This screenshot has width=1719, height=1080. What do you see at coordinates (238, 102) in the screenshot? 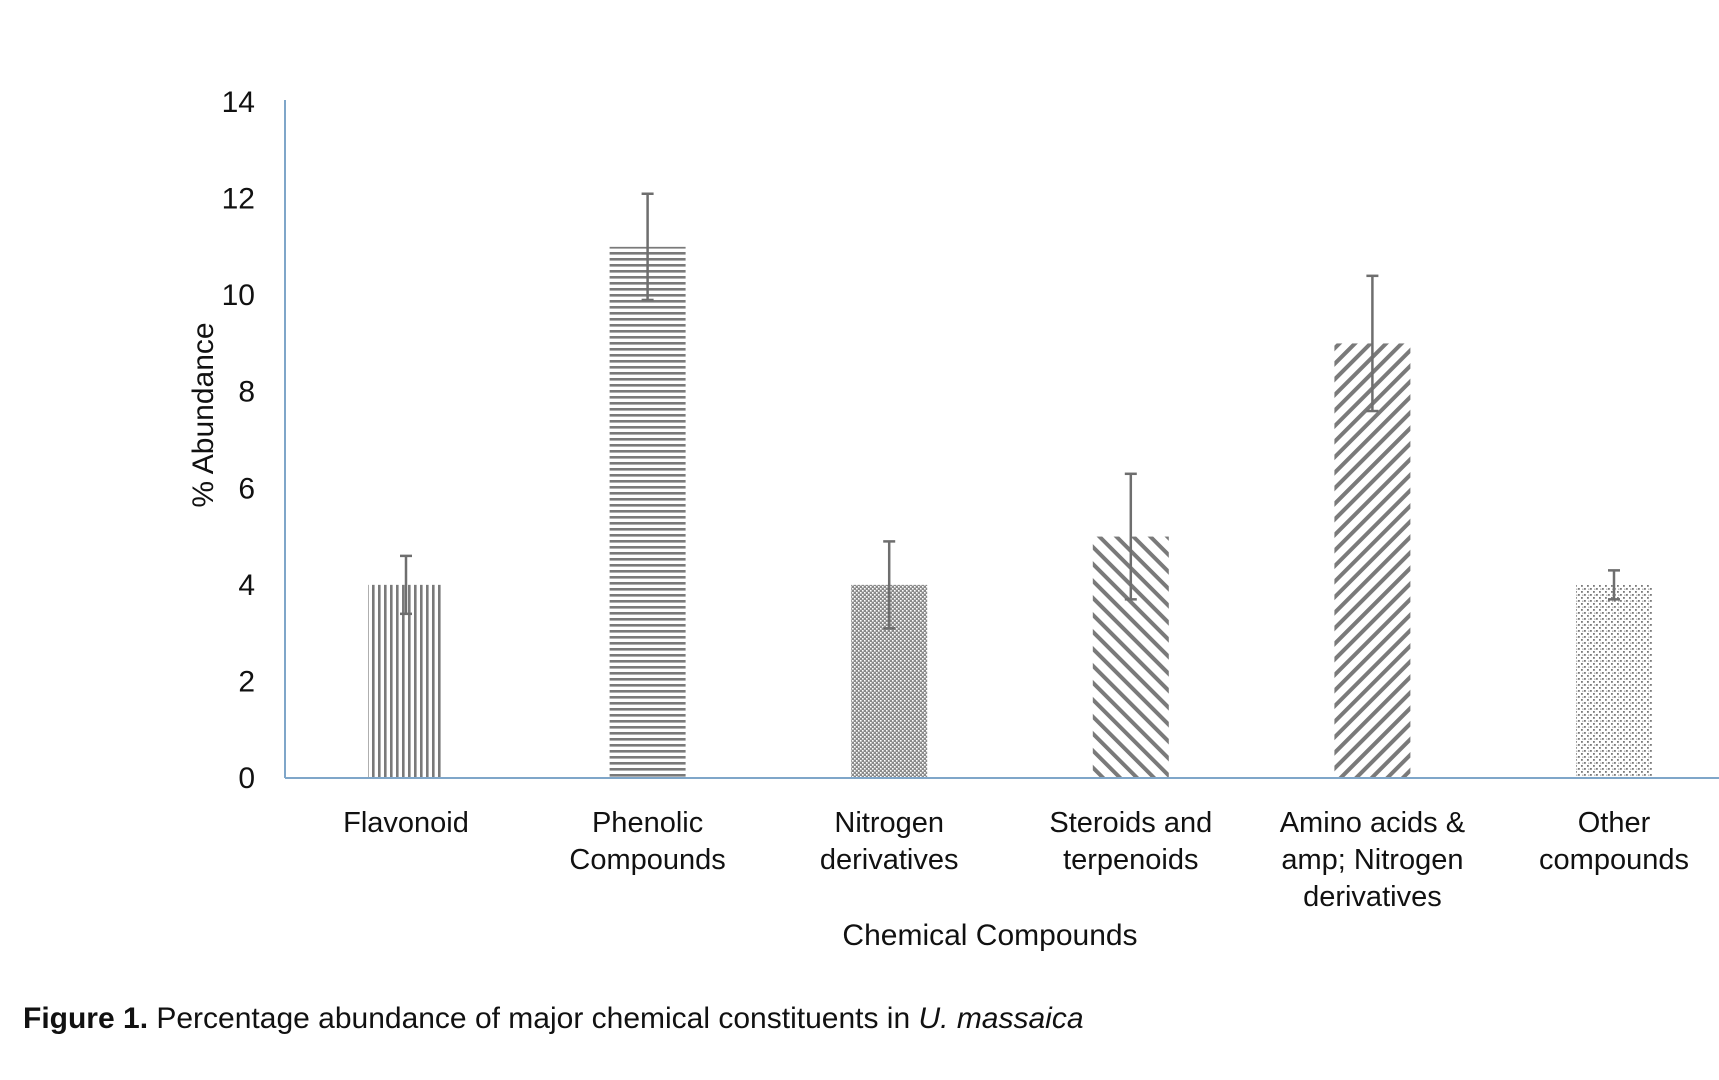
I see `y-tick-label: 14` at bounding box center [238, 102].